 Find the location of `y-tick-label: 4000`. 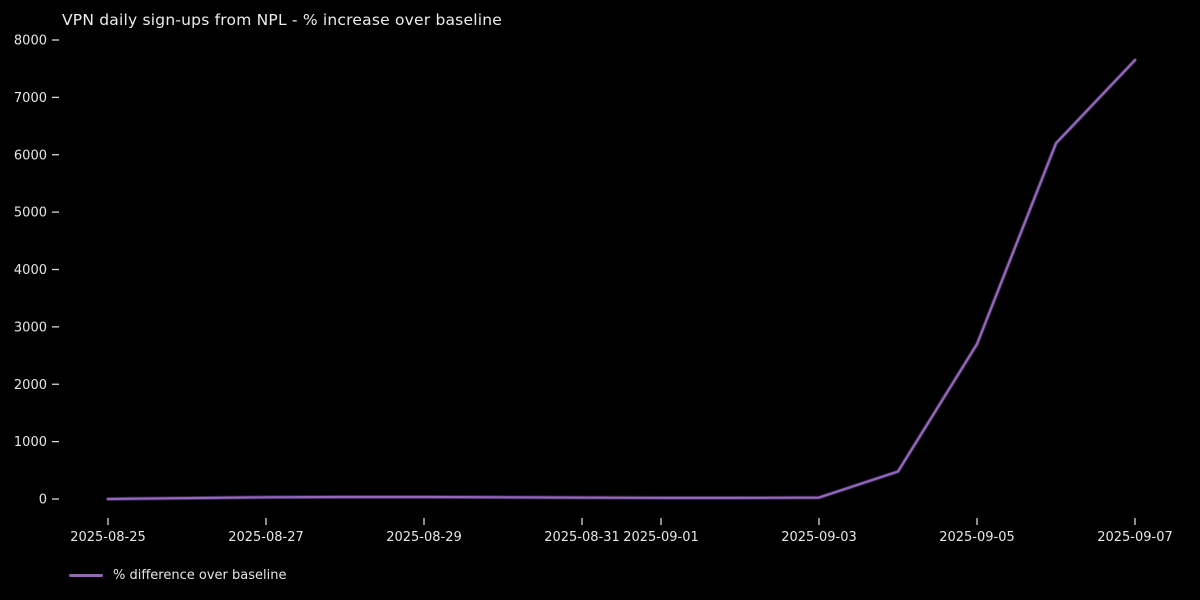

y-tick-label: 4000 is located at coordinates (30, 270).